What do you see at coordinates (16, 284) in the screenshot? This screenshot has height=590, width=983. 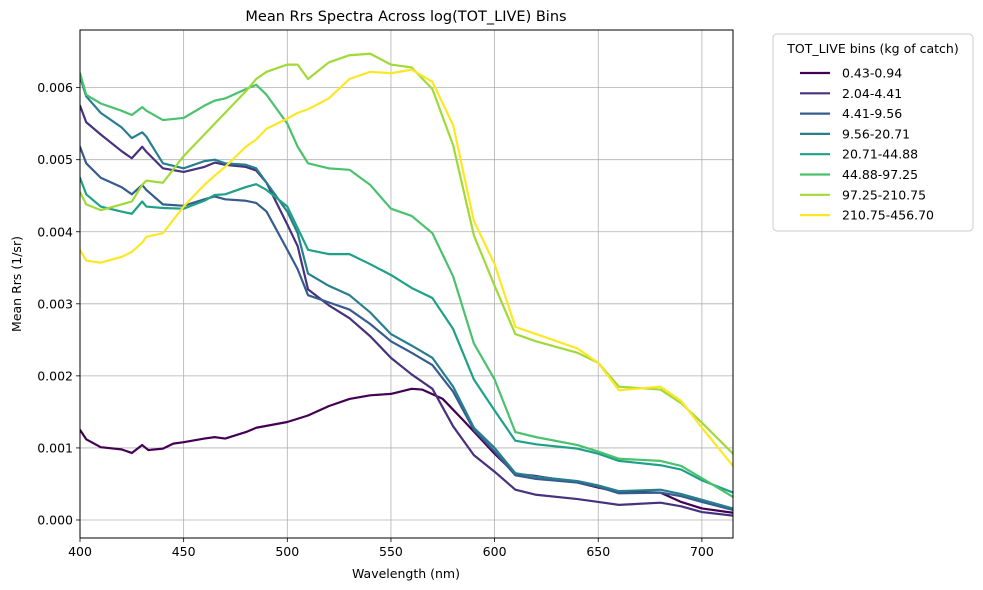 I see `y-axis-label: Mean Rrs (1/sr)` at bounding box center [16, 284].